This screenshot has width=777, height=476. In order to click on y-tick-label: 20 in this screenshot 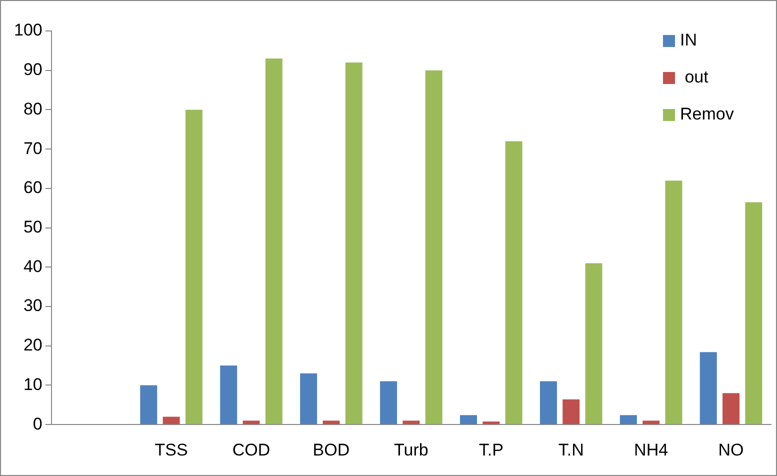, I will do `click(32, 345)`.